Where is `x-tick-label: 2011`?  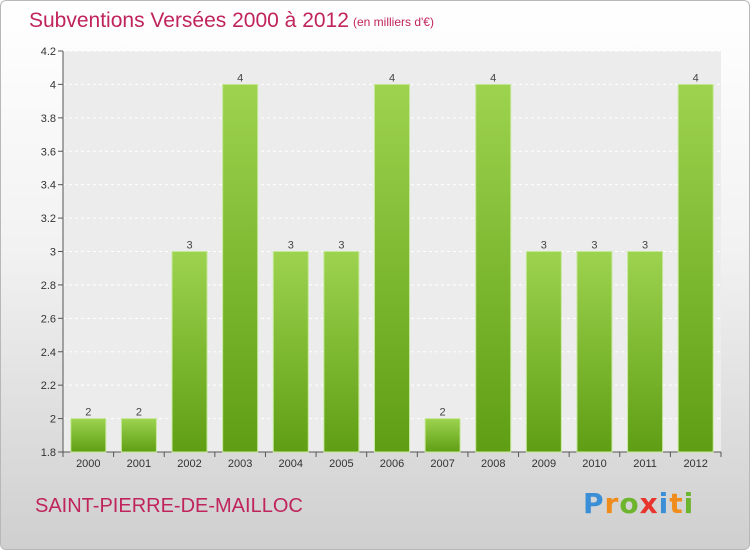
x-tick-label: 2011 is located at coordinates (645, 464).